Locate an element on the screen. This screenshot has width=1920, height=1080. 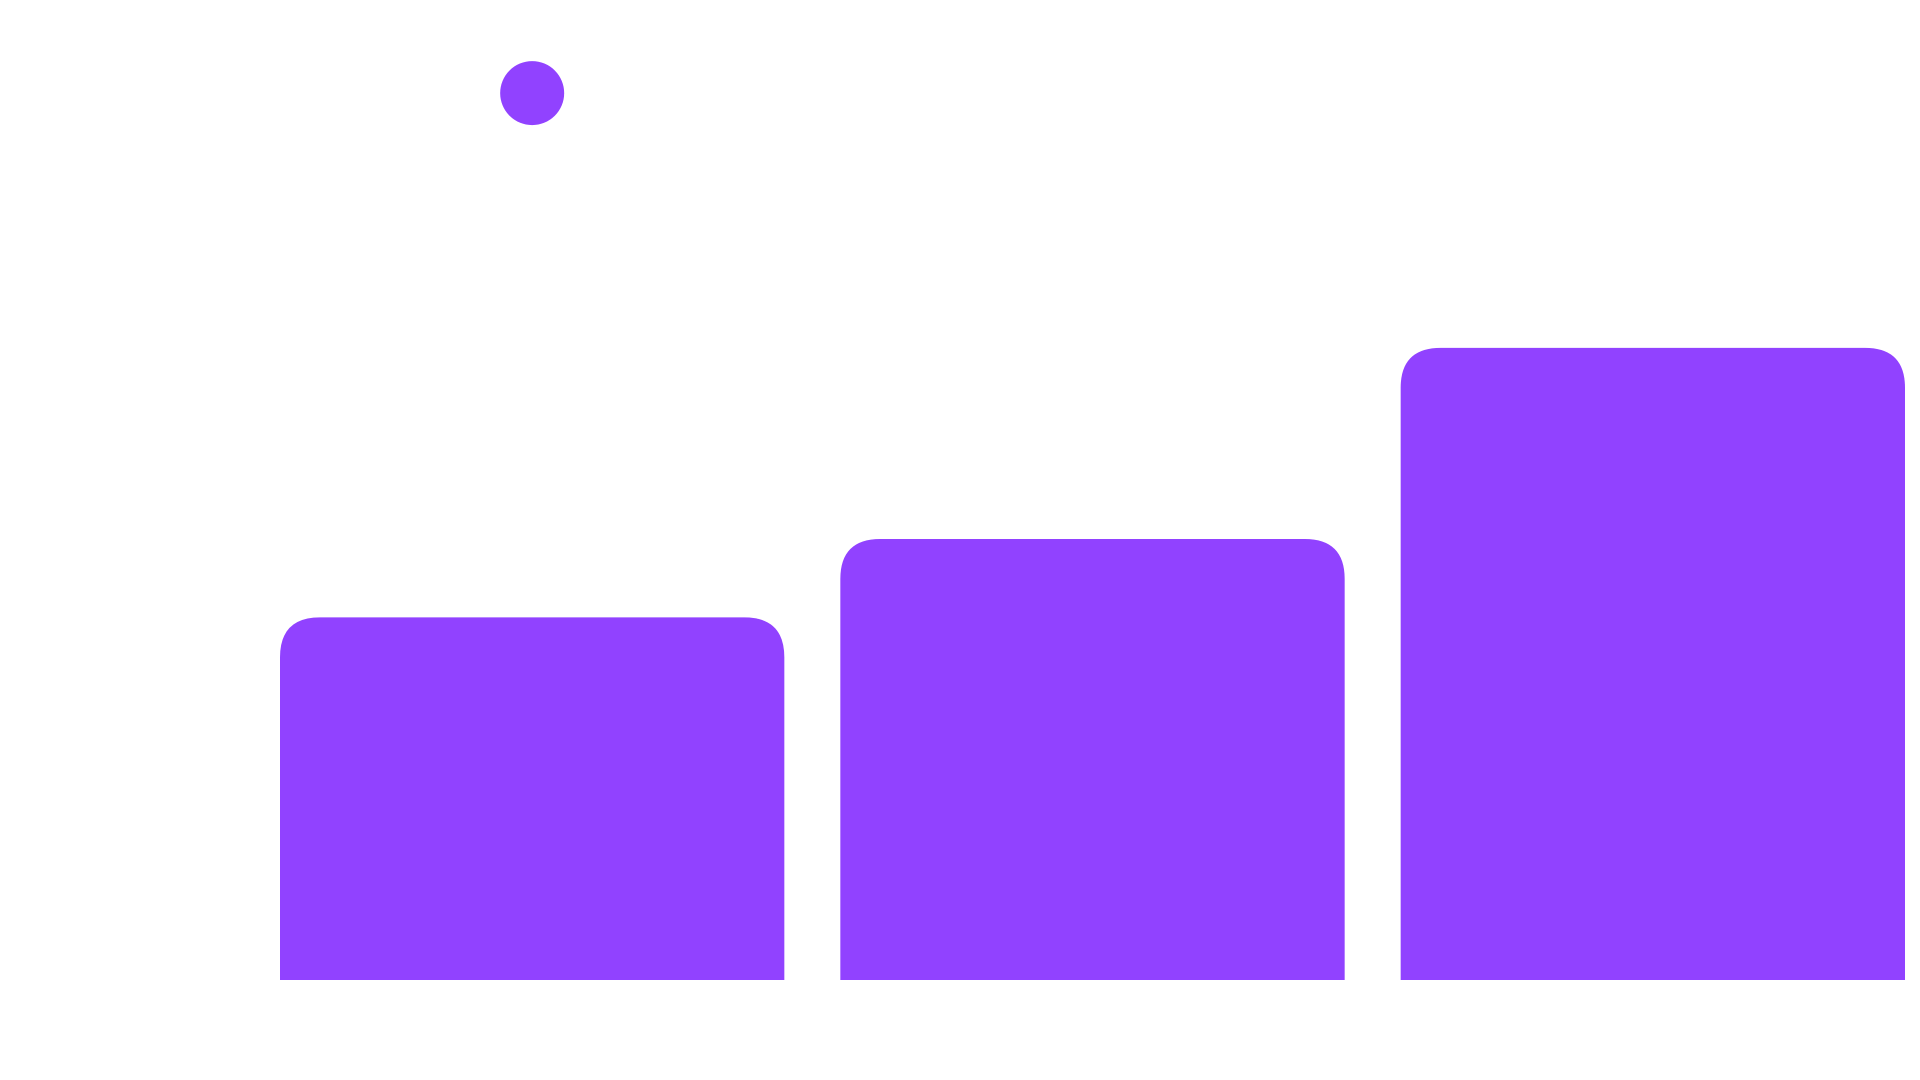
marker-dot is located at coordinates (532, 93).